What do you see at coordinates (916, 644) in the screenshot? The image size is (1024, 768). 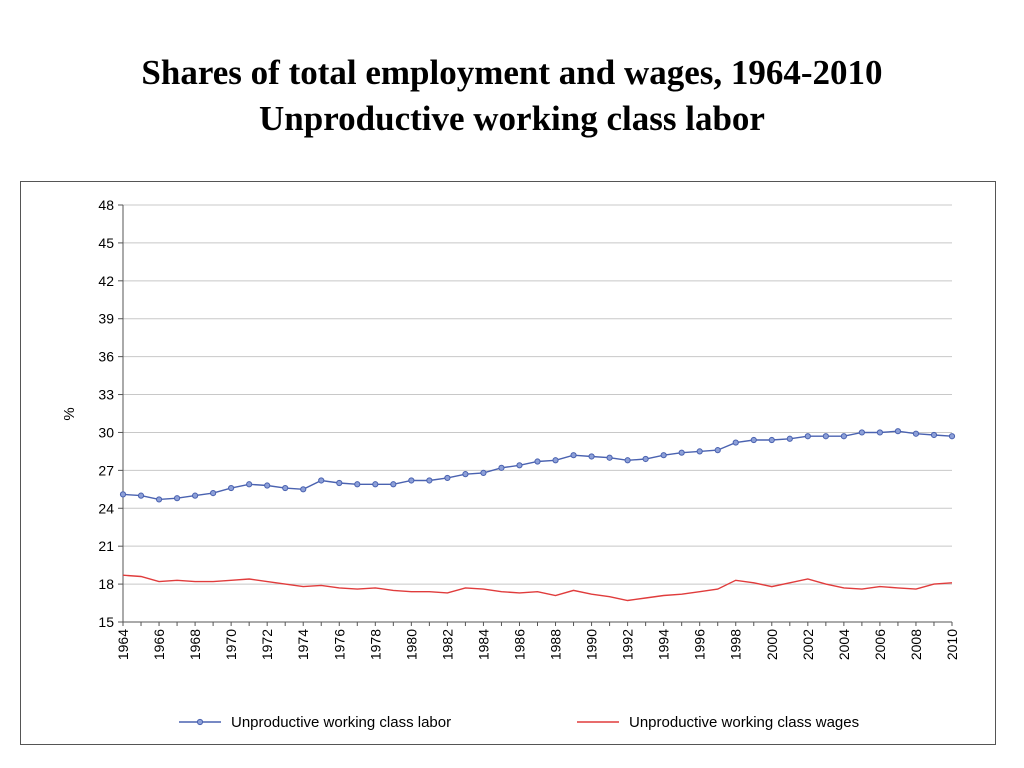 I see `x-tick-label: 2008` at bounding box center [916, 644].